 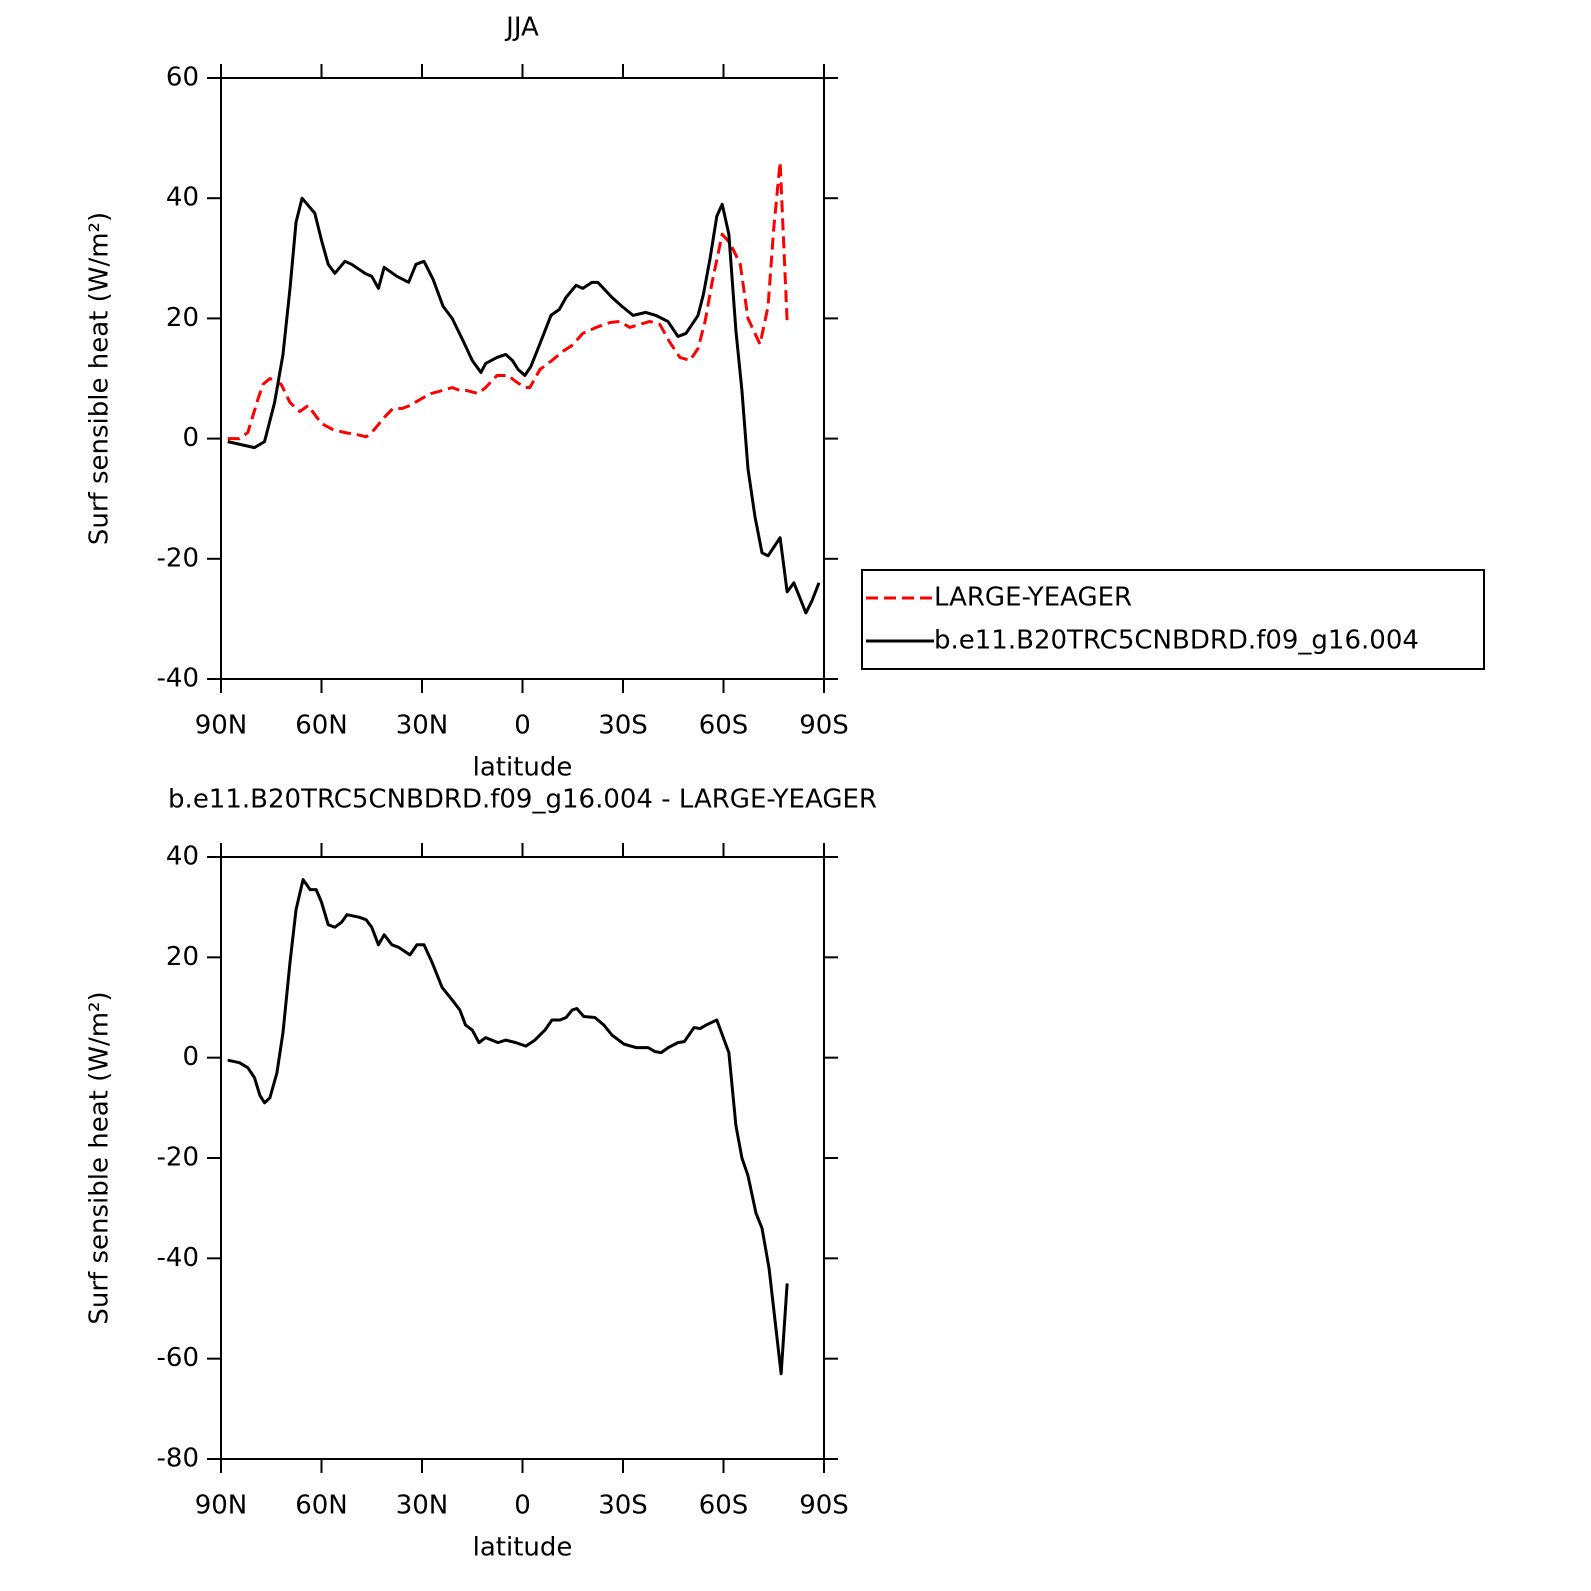 I want to click on y-tick-label: -60, so click(x=178, y=1358).